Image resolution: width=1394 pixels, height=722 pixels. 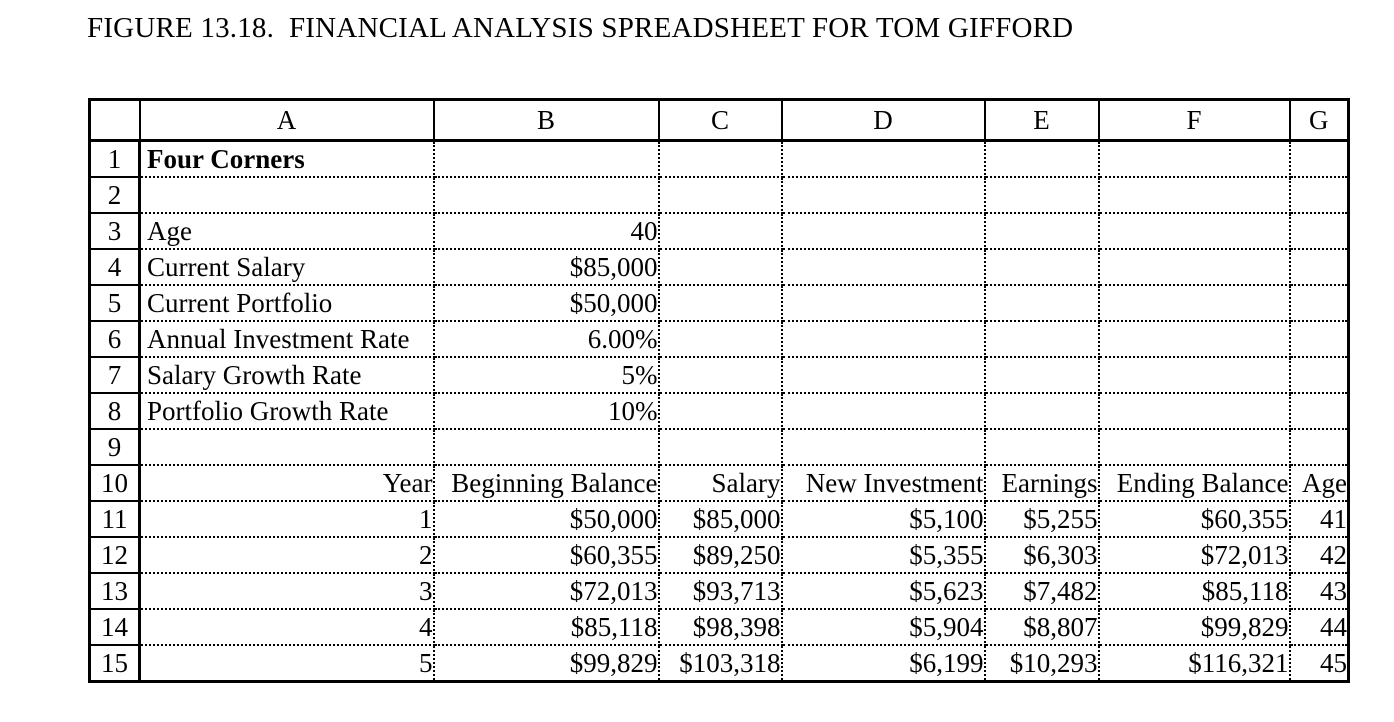 I want to click on cell-B12: $60,355, so click(x=546, y=555).